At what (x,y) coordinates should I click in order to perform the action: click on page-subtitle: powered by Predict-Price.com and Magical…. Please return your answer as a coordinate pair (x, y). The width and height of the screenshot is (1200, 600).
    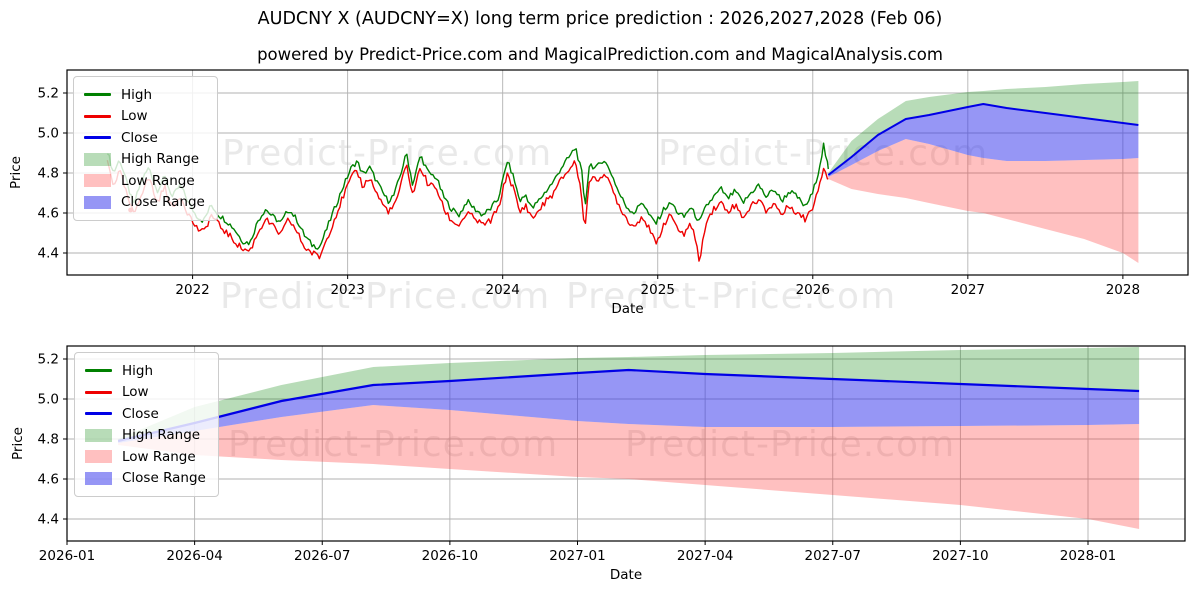
    Looking at the image, I should click on (600, 54).